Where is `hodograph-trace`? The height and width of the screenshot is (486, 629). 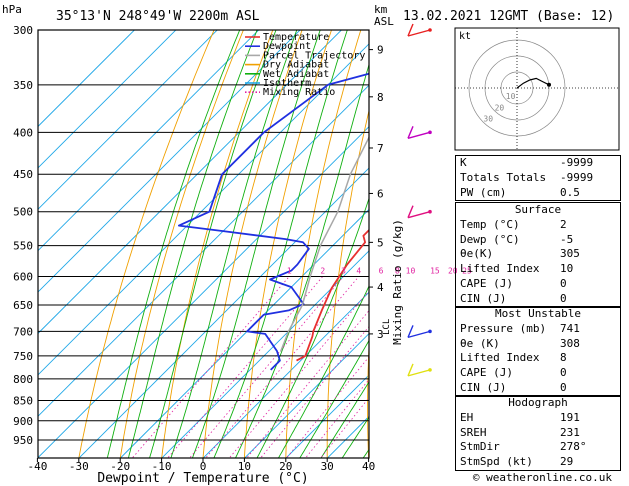 hodograph-trace is located at coordinates (533, 83).